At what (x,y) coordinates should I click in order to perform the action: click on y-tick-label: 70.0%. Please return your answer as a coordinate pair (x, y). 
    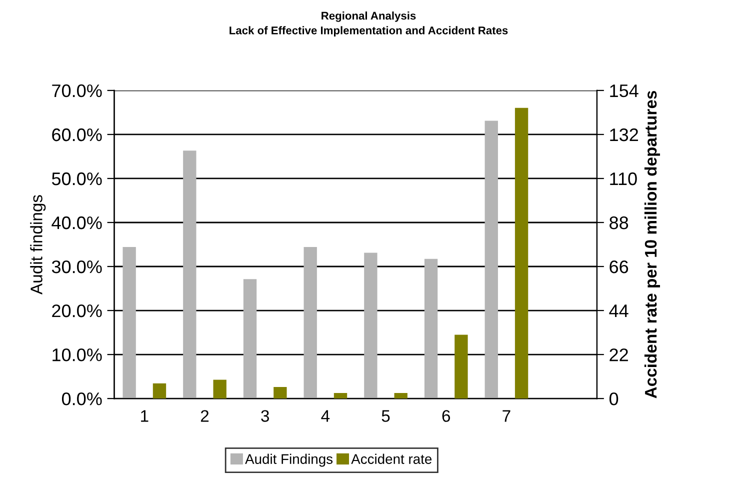
    Looking at the image, I should click on (77, 91).